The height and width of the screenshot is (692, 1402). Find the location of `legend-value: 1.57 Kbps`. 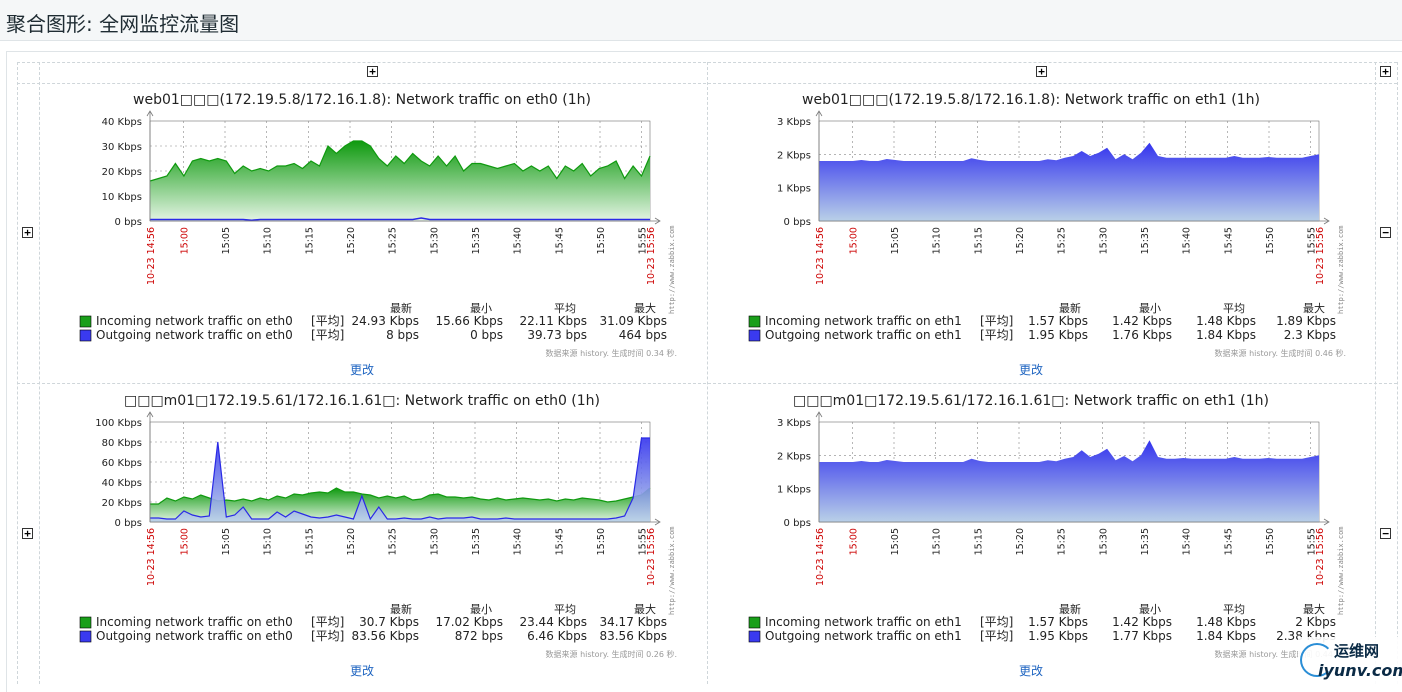

legend-value: 1.57 Kbps is located at coordinates (1058, 321).